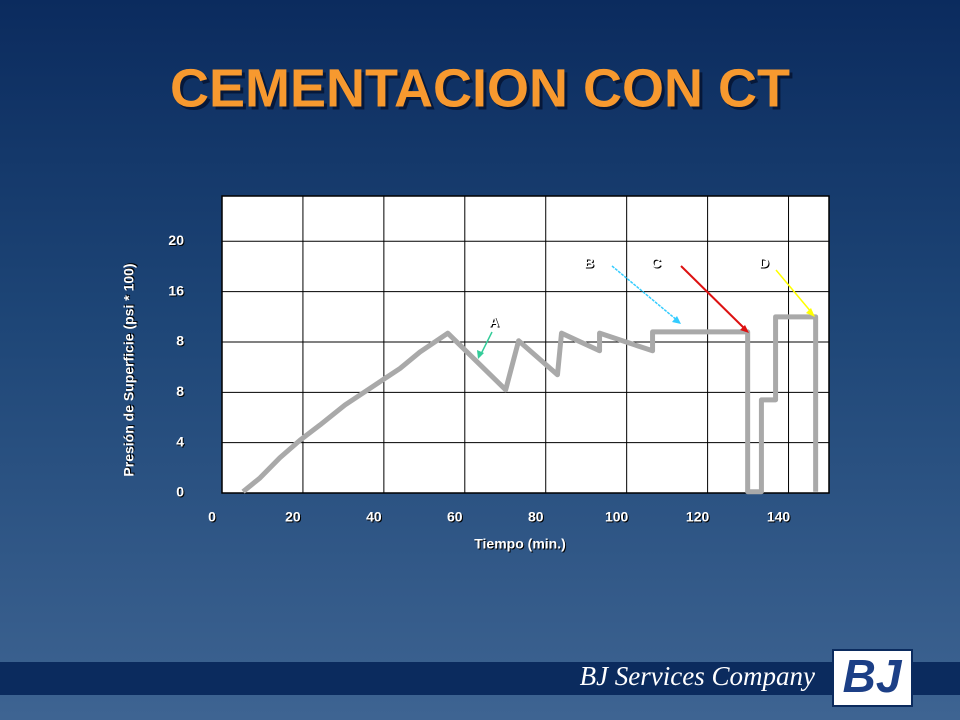 This screenshot has height=720, width=960. What do you see at coordinates (536, 517) in the screenshot?
I see `x-tick-label: 80` at bounding box center [536, 517].